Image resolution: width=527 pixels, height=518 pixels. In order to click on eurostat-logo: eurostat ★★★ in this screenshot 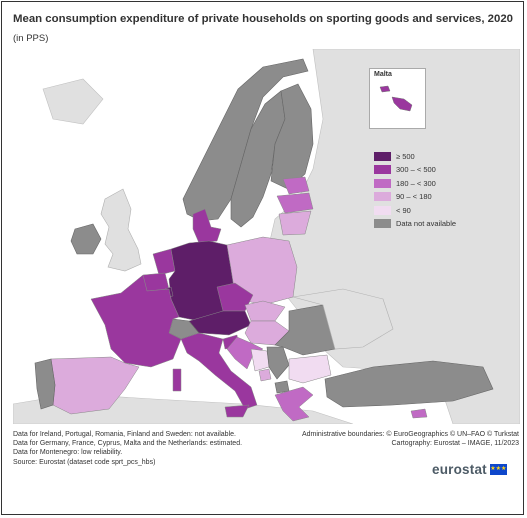, I will do `click(469, 469)`.